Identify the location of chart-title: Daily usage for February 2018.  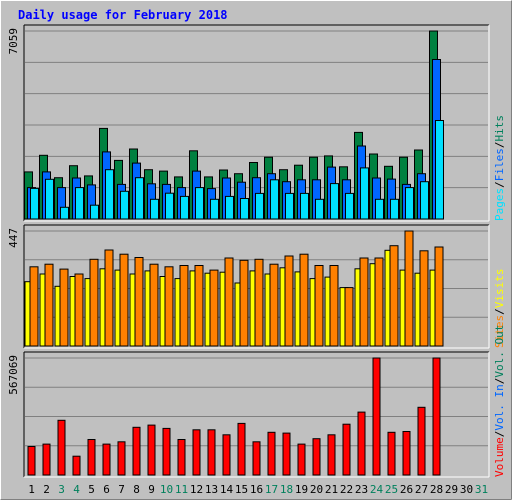
(123, 15).